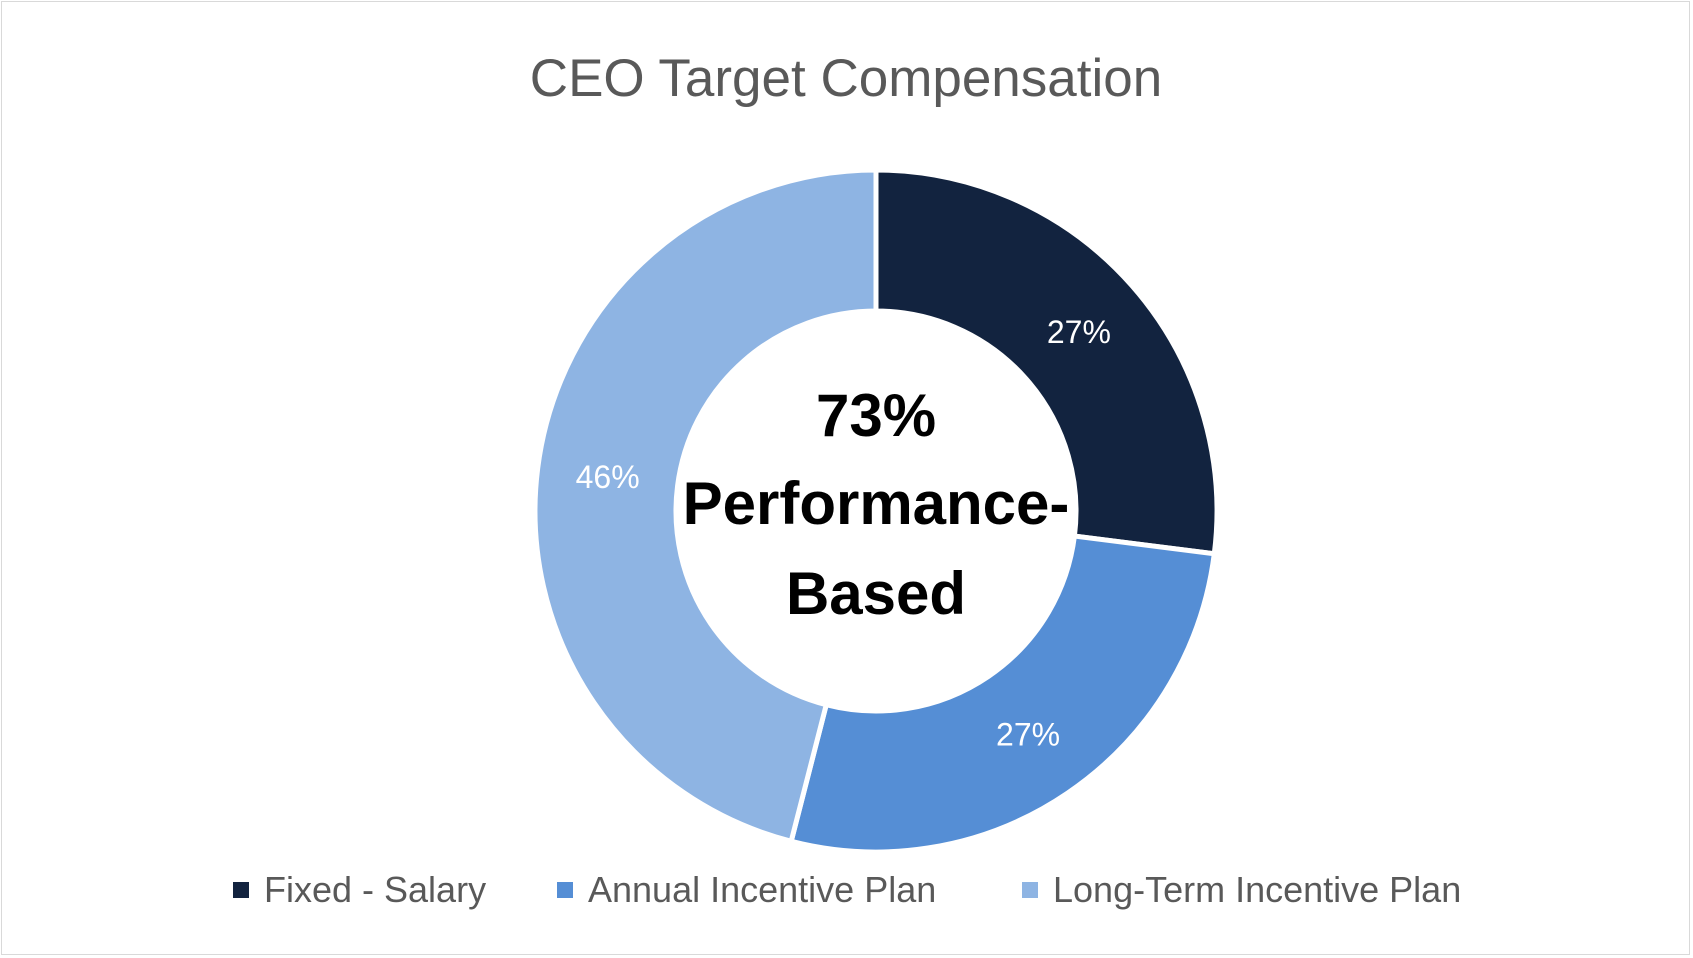 The height and width of the screenshot is (958, 1693). I want to click on data-label-1: 27%, so click(1028, 735).